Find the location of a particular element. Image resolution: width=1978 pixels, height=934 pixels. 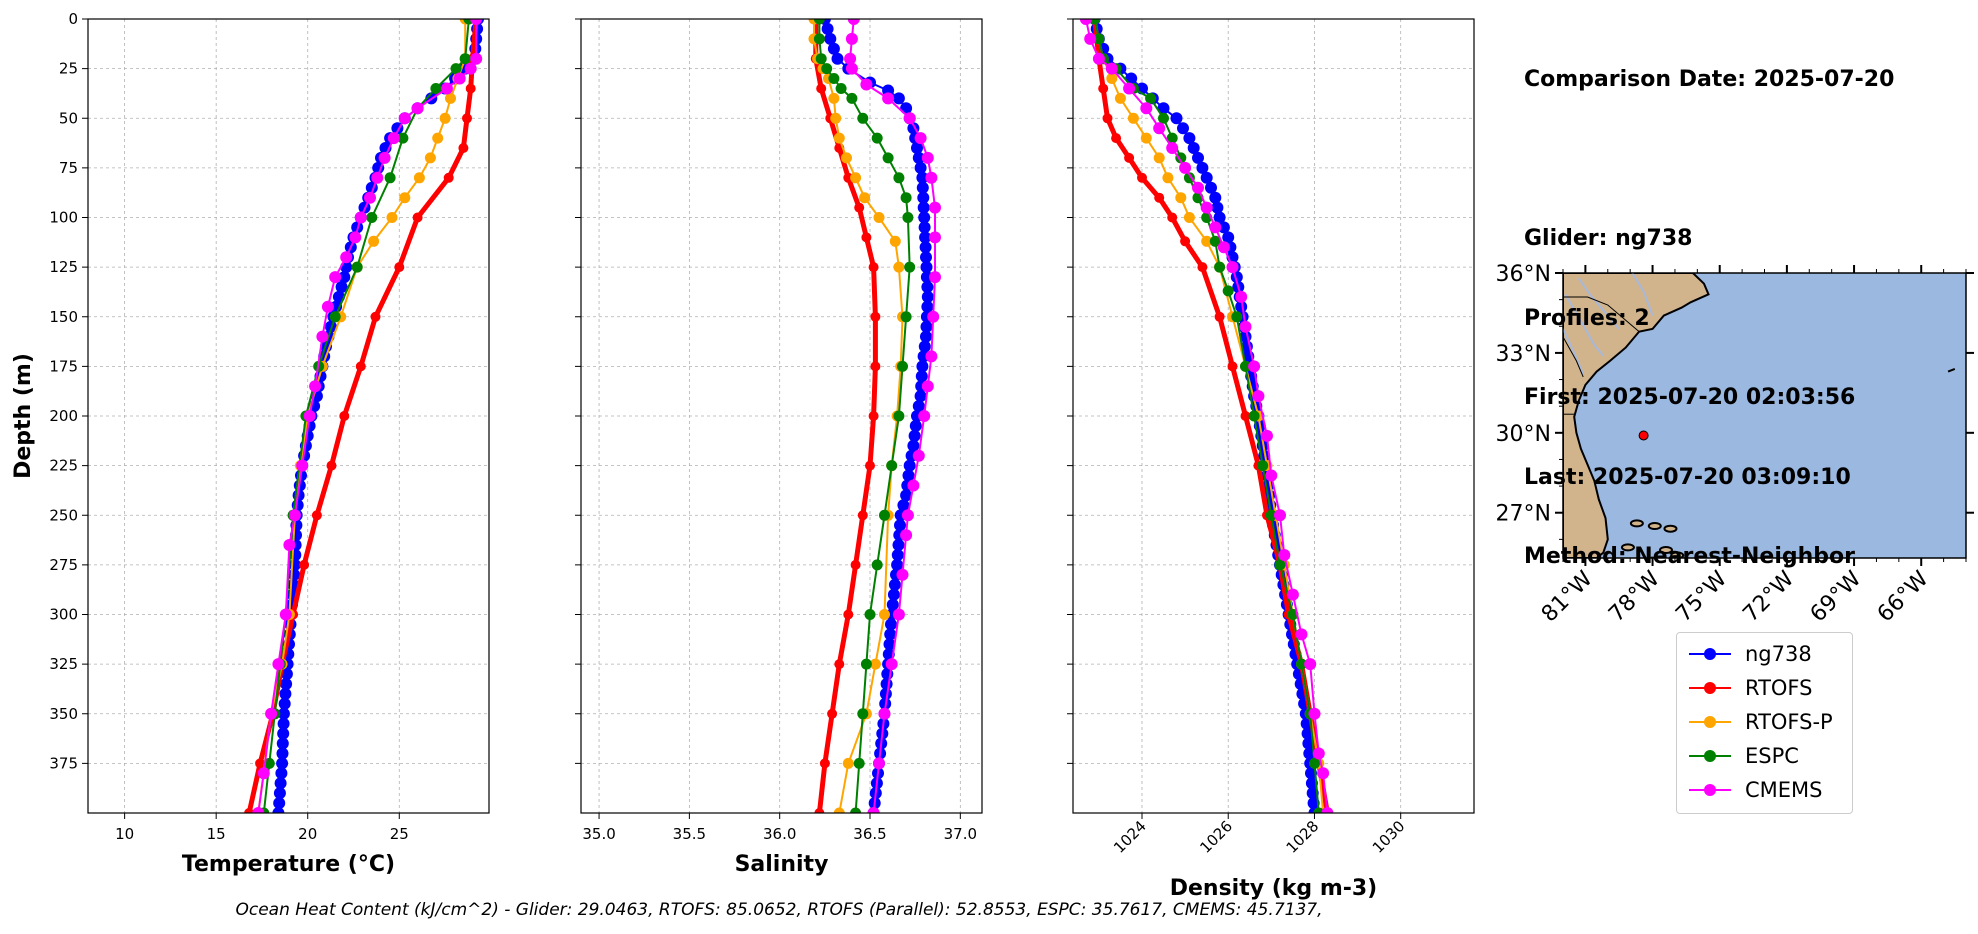

glider-location-marker is located at coordinates (1643, 435).